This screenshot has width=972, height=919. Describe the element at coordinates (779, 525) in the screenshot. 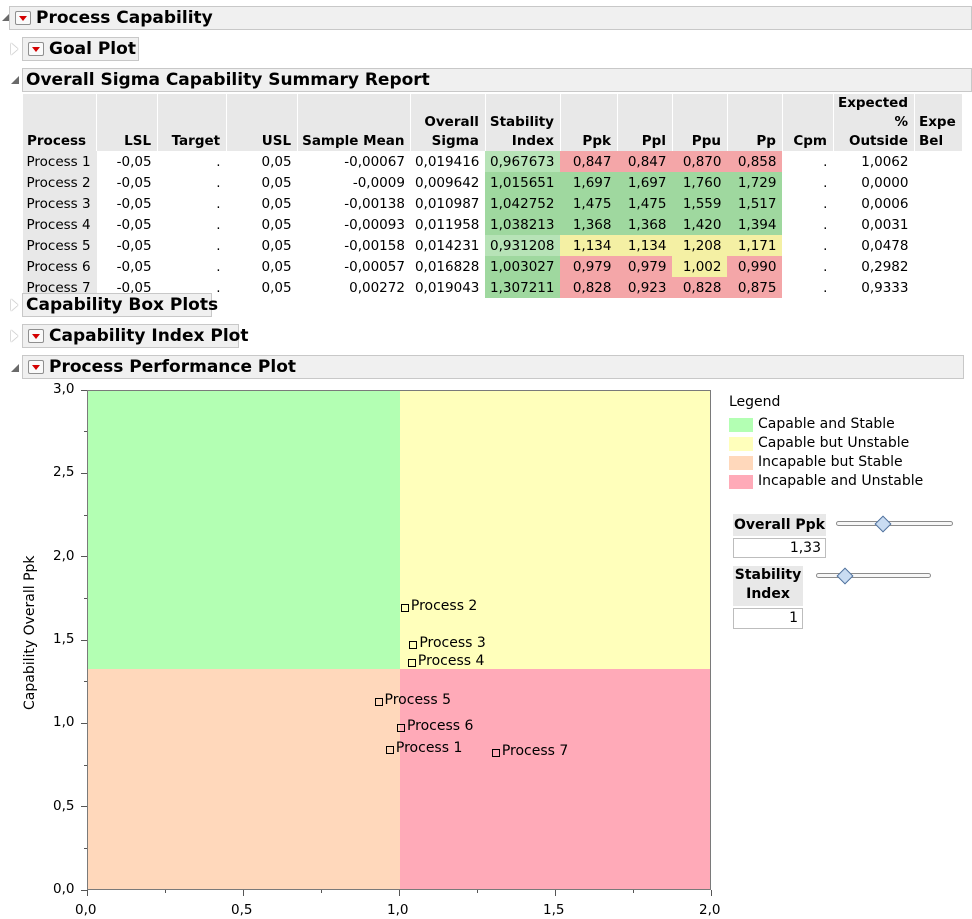

I see `overall-ppk-label: Overall Ppk` at that location.